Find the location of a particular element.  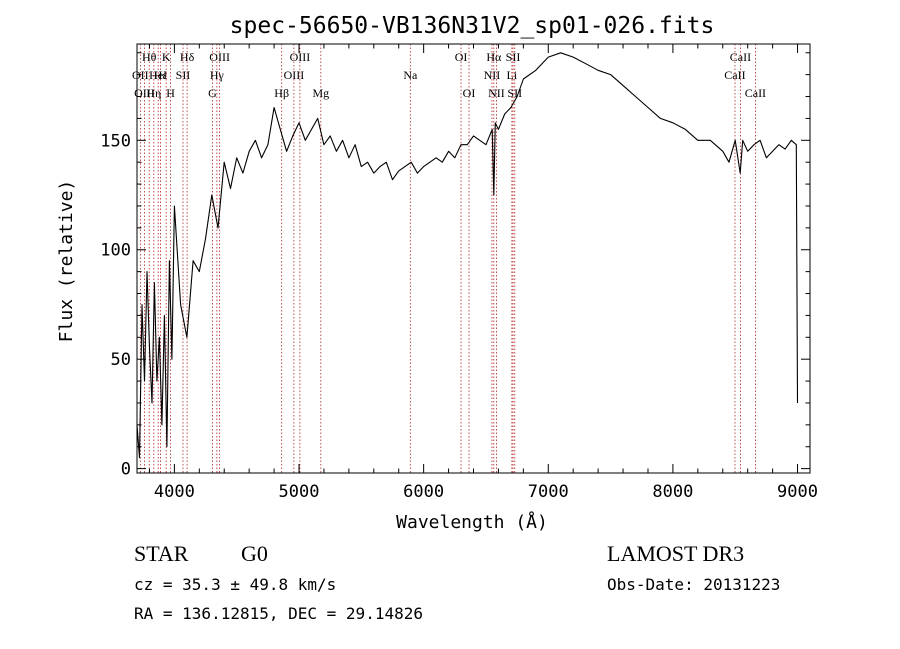

line-label: Mg is located at coordinates (320, 93).